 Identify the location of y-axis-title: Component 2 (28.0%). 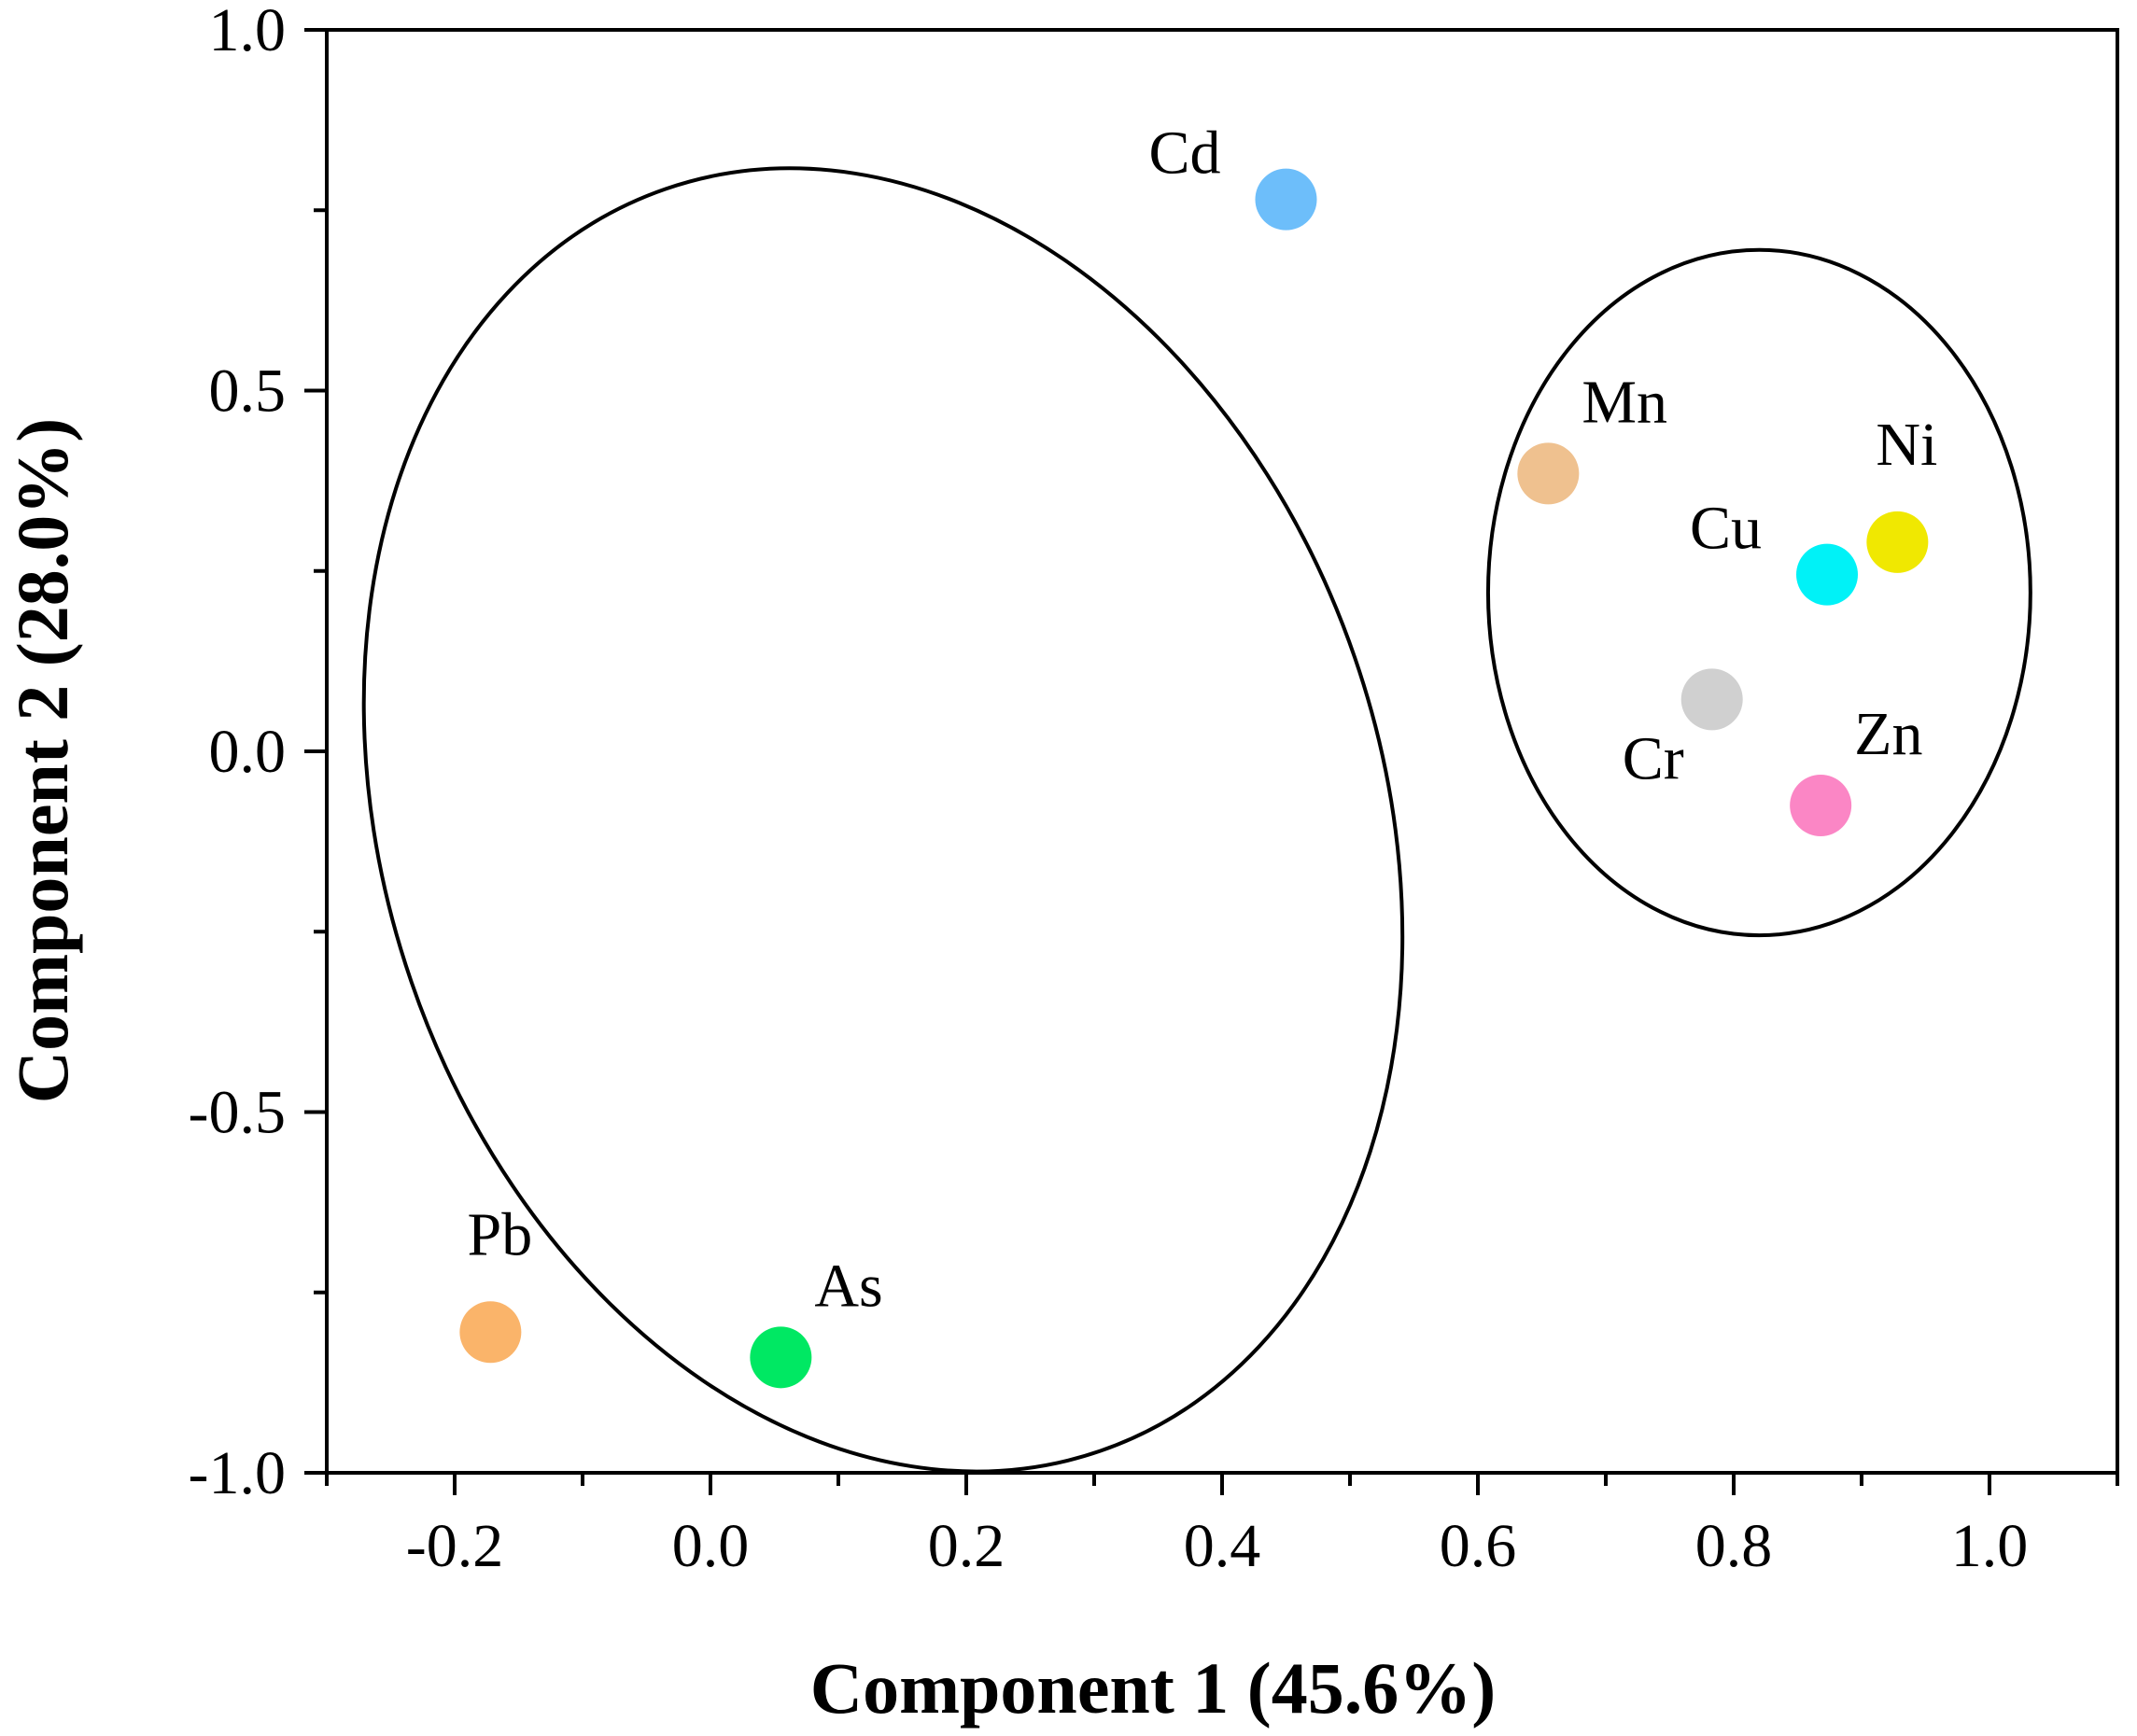
(42, 761).